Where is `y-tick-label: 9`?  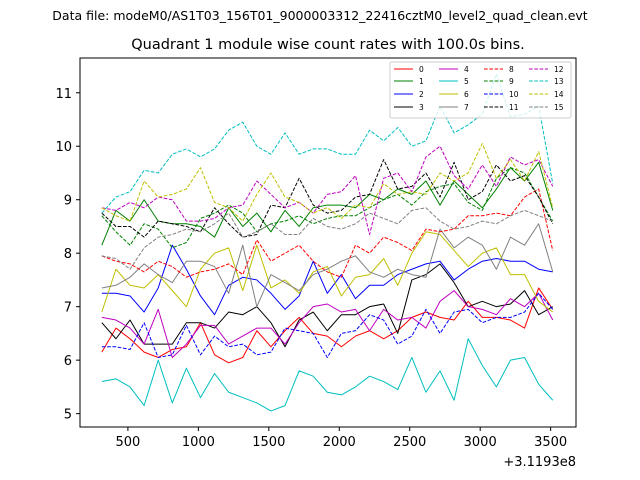 y-tick-label: 9 is located at coordinates (68, 201).